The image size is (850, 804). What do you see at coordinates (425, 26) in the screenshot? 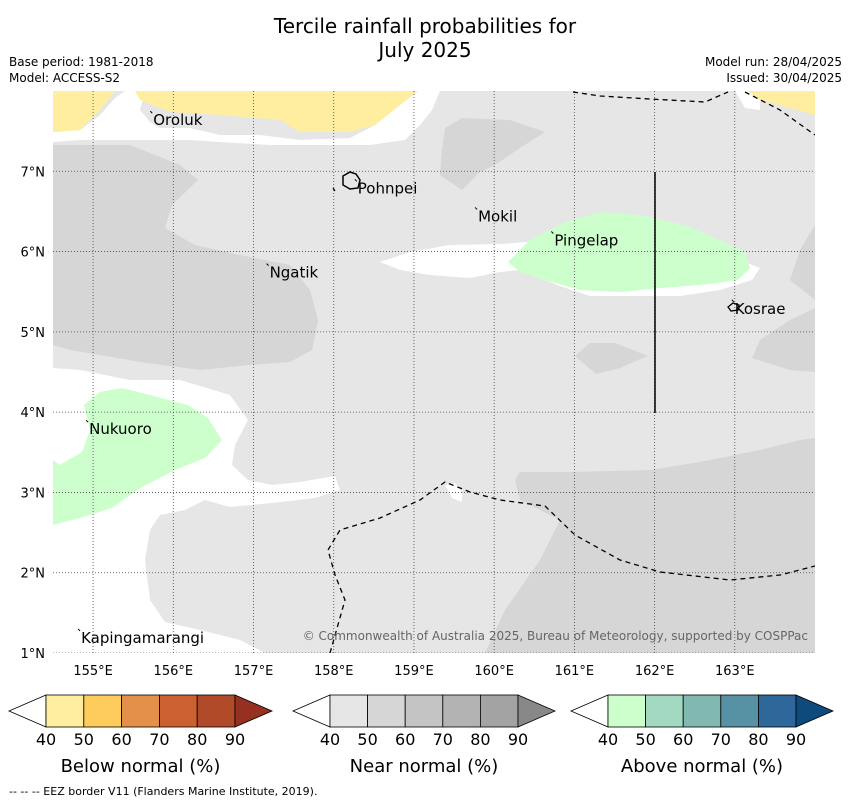
I see `title-line-1: Tercile rainfall probabilities for` at bounding box center [425, 26].